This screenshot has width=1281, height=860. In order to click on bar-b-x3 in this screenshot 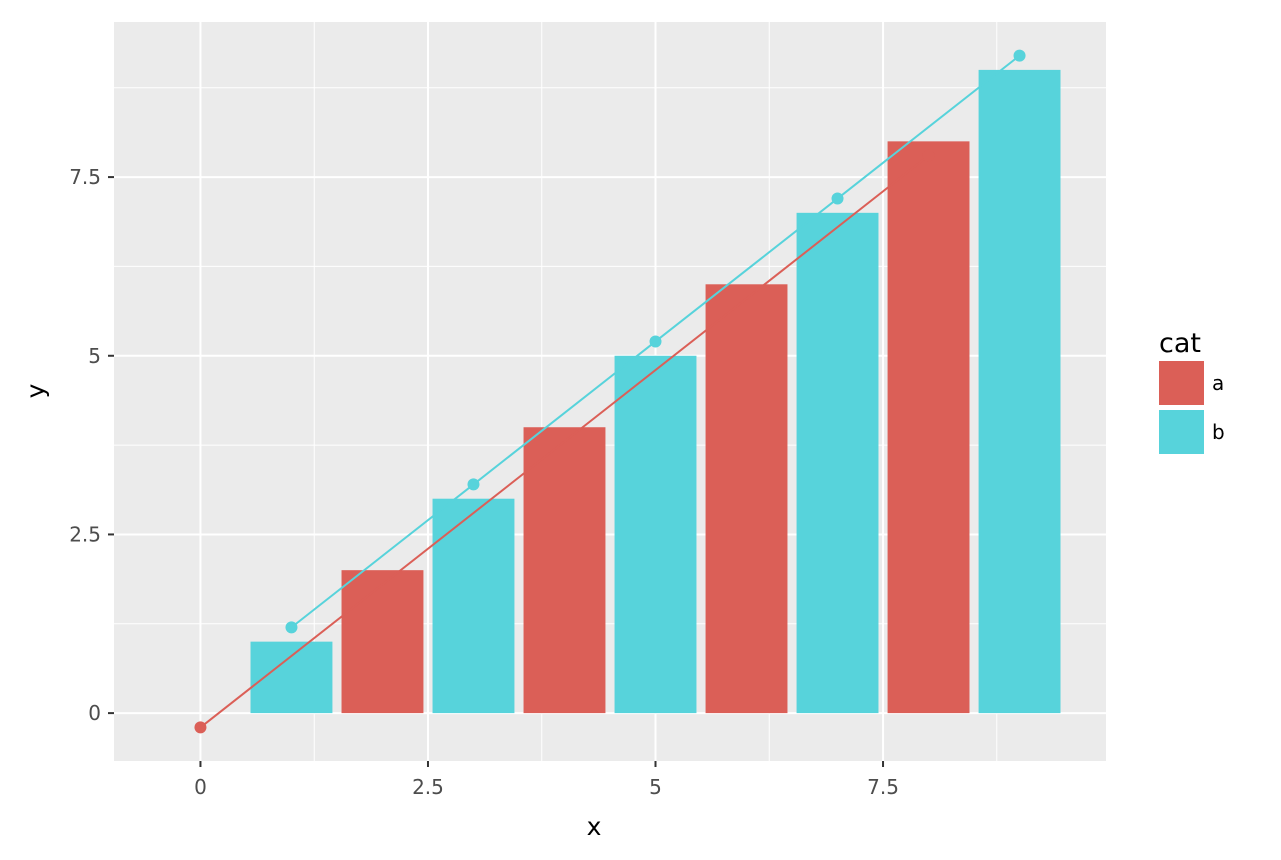, I will do `click(473, 606)`.